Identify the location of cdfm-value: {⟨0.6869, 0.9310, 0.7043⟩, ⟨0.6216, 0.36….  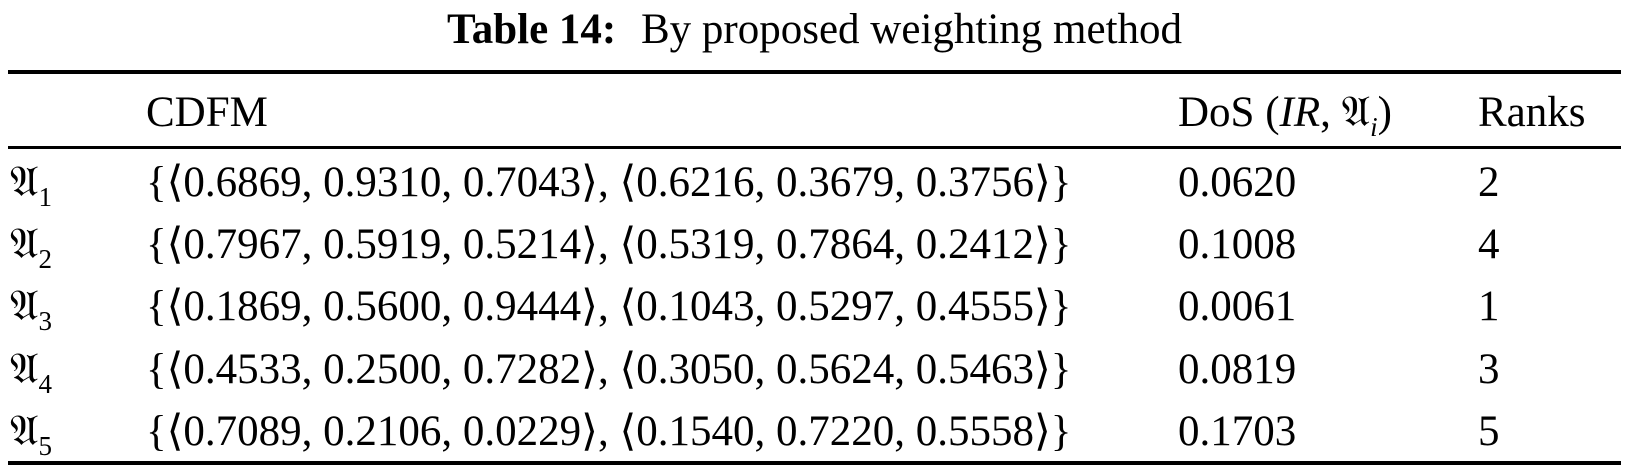
(609, 182).